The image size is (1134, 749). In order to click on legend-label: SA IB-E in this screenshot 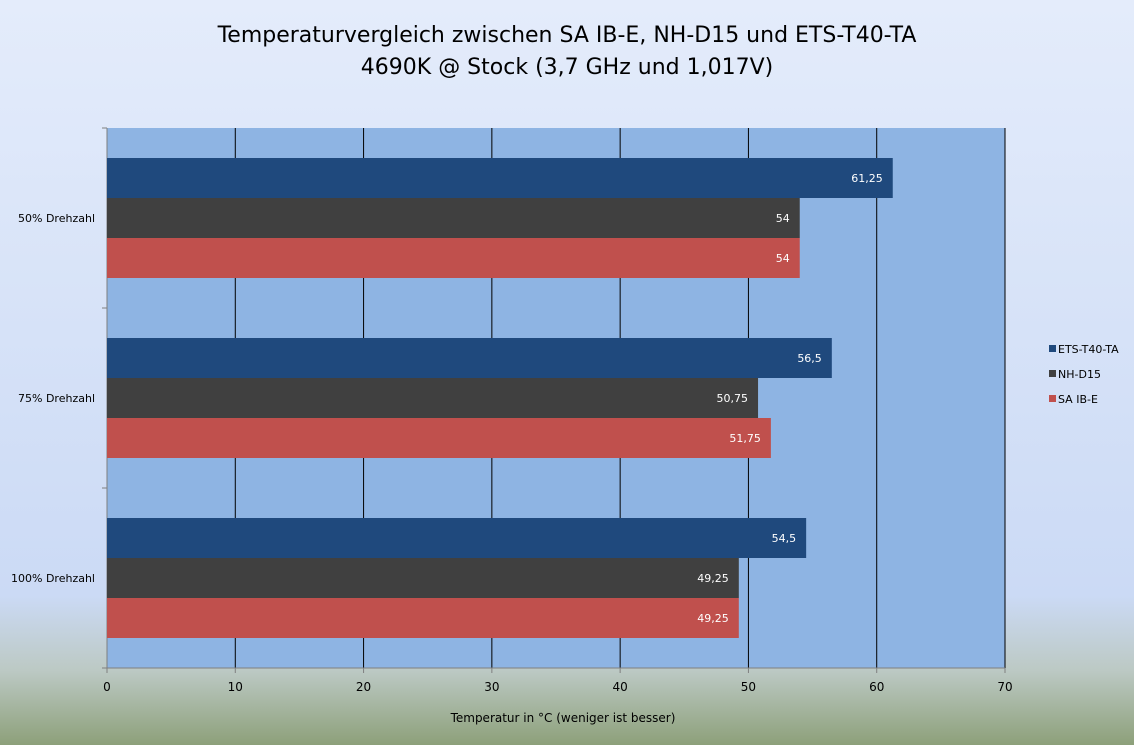, I will do `click(1078, 399)`.